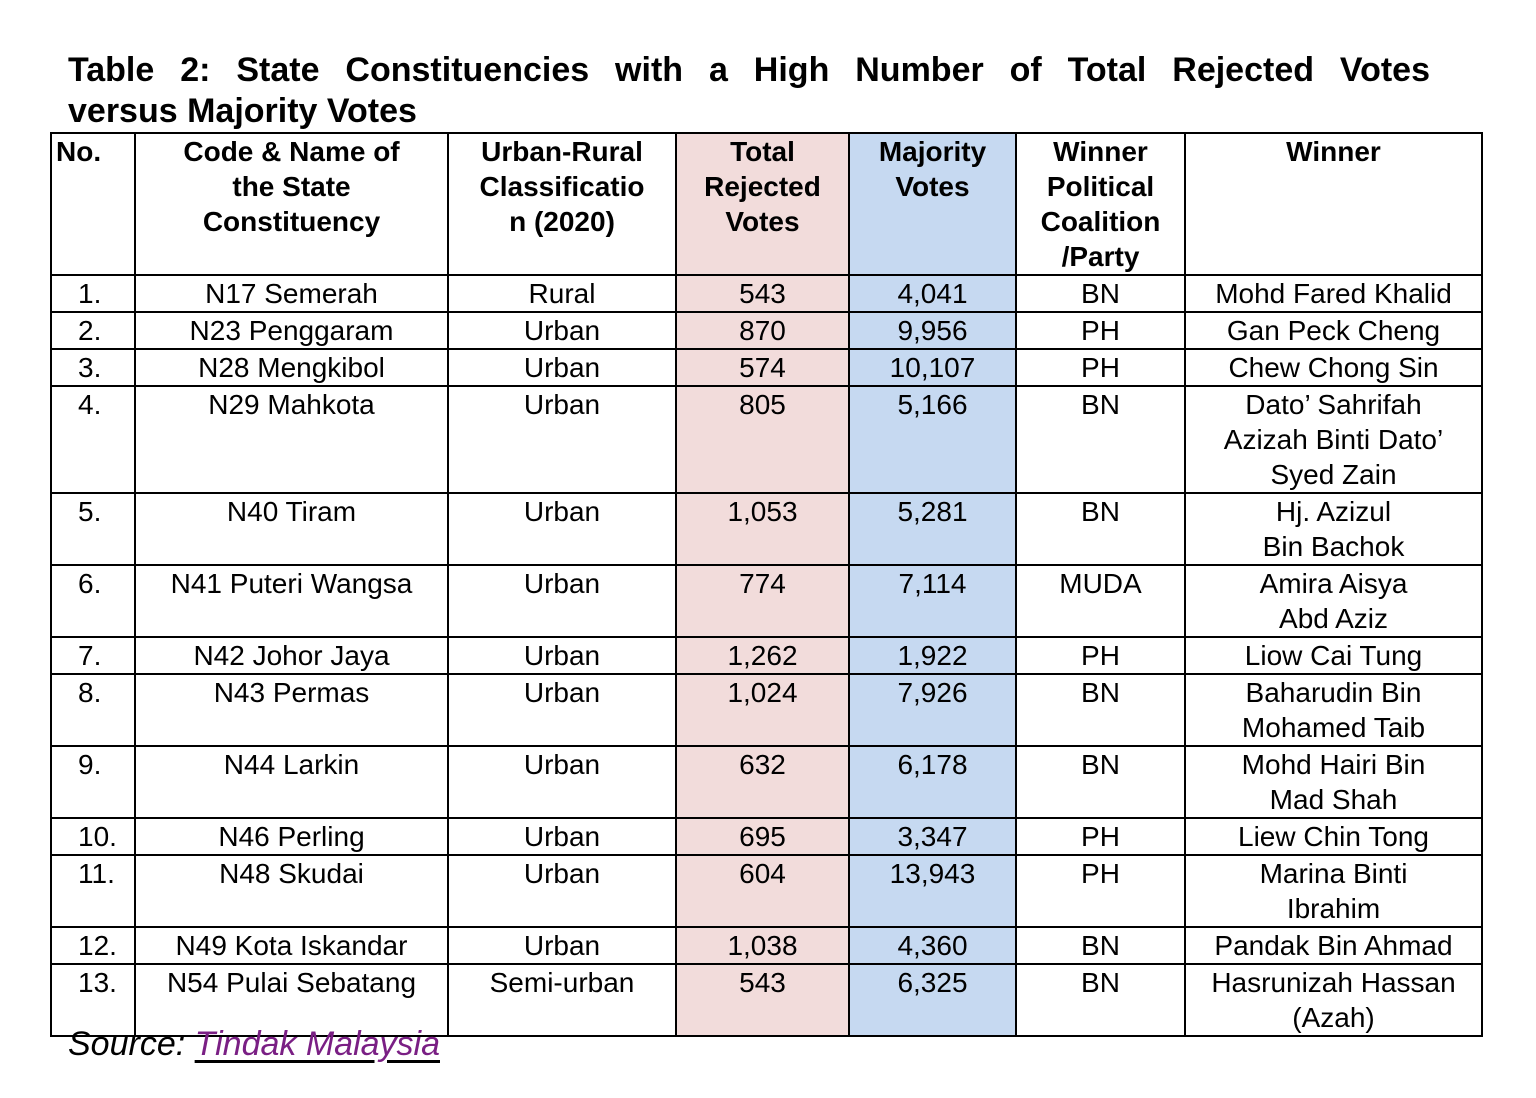  Describe the element at coordinates (562, 293) in the screenshot. I see `cell-classification: Rural` at that location.